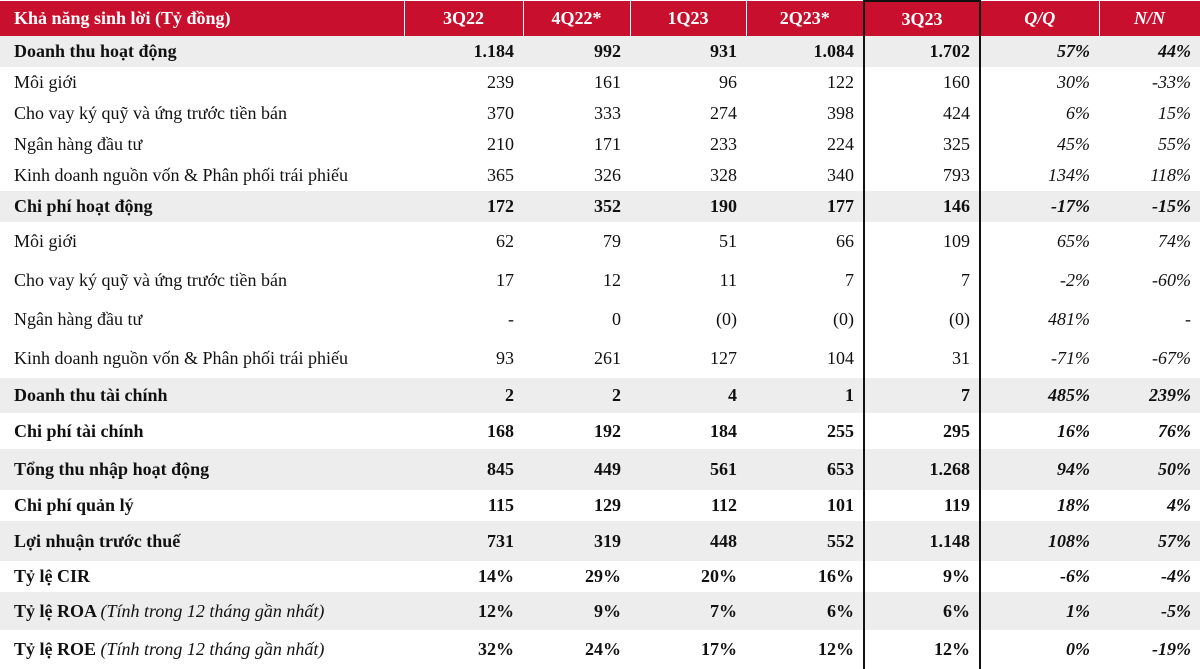 The height and width of the screenshot is (669, 1200). I want to click on cell-3q22: 239, so click(500, 82).